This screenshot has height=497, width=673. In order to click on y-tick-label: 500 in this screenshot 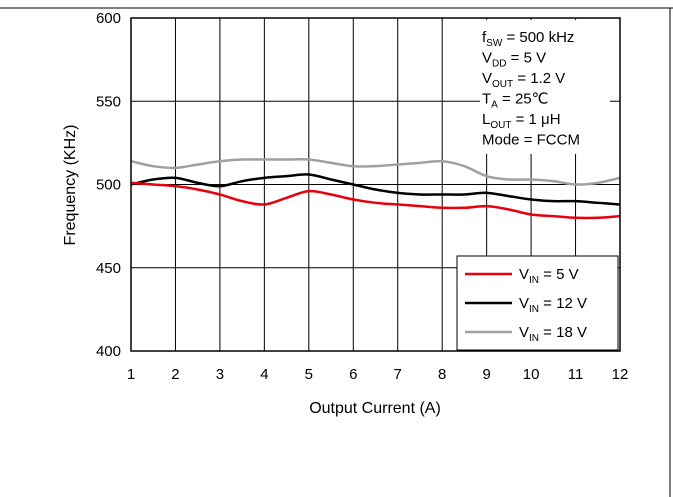, I will do `click(108, 185)`.